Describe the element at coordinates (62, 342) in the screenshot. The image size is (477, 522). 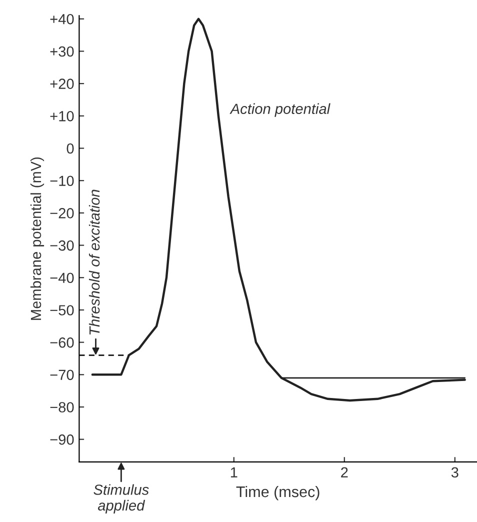
I see `y-tick-label: −60` at that location.